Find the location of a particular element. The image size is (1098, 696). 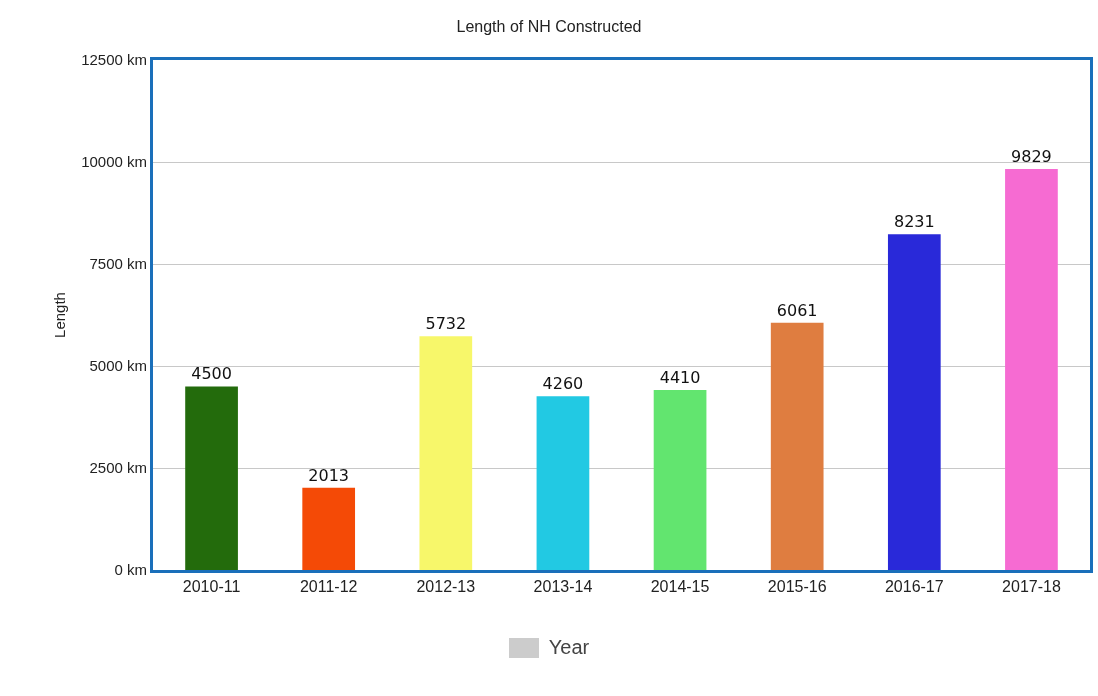

x-tick-label: 2014-15 is located at coordinates (680, 587).